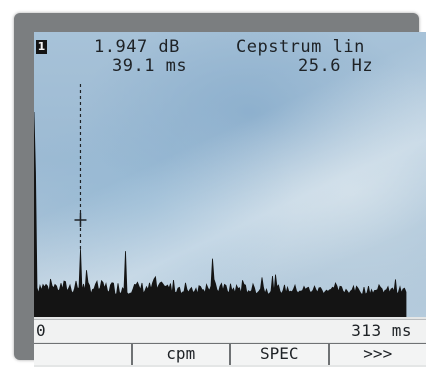  Describe the element at coordinates (137, 47) in the screenshot. I see `amplitude-readout: 1.947 dB` at that location.